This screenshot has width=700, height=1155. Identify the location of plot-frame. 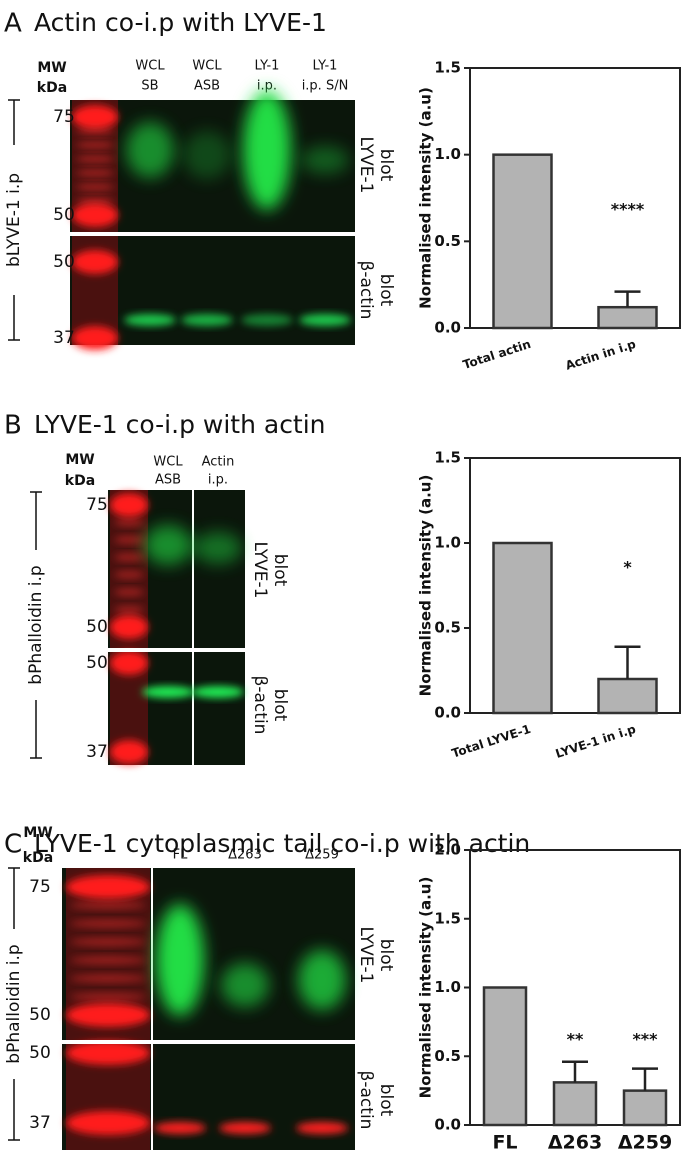
(575, 585).